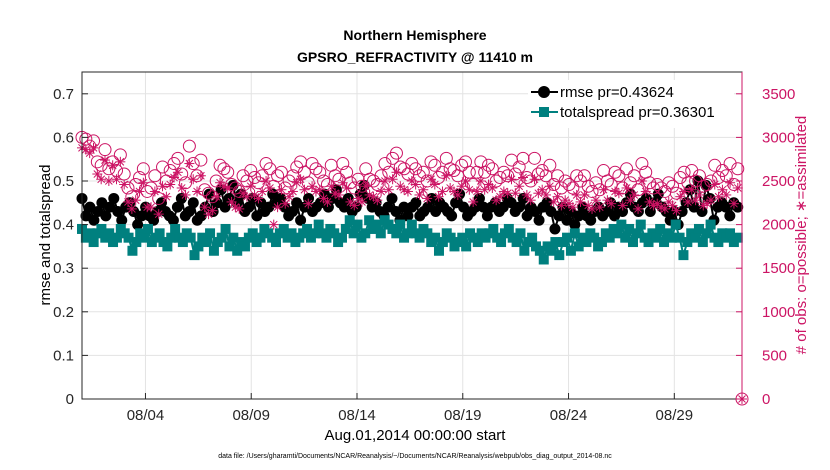 The image size is (830, 470). Describe the element at coordinates (778, 225) in the screenshot. I see `y-right-tick-label-4: 2000` at that location.